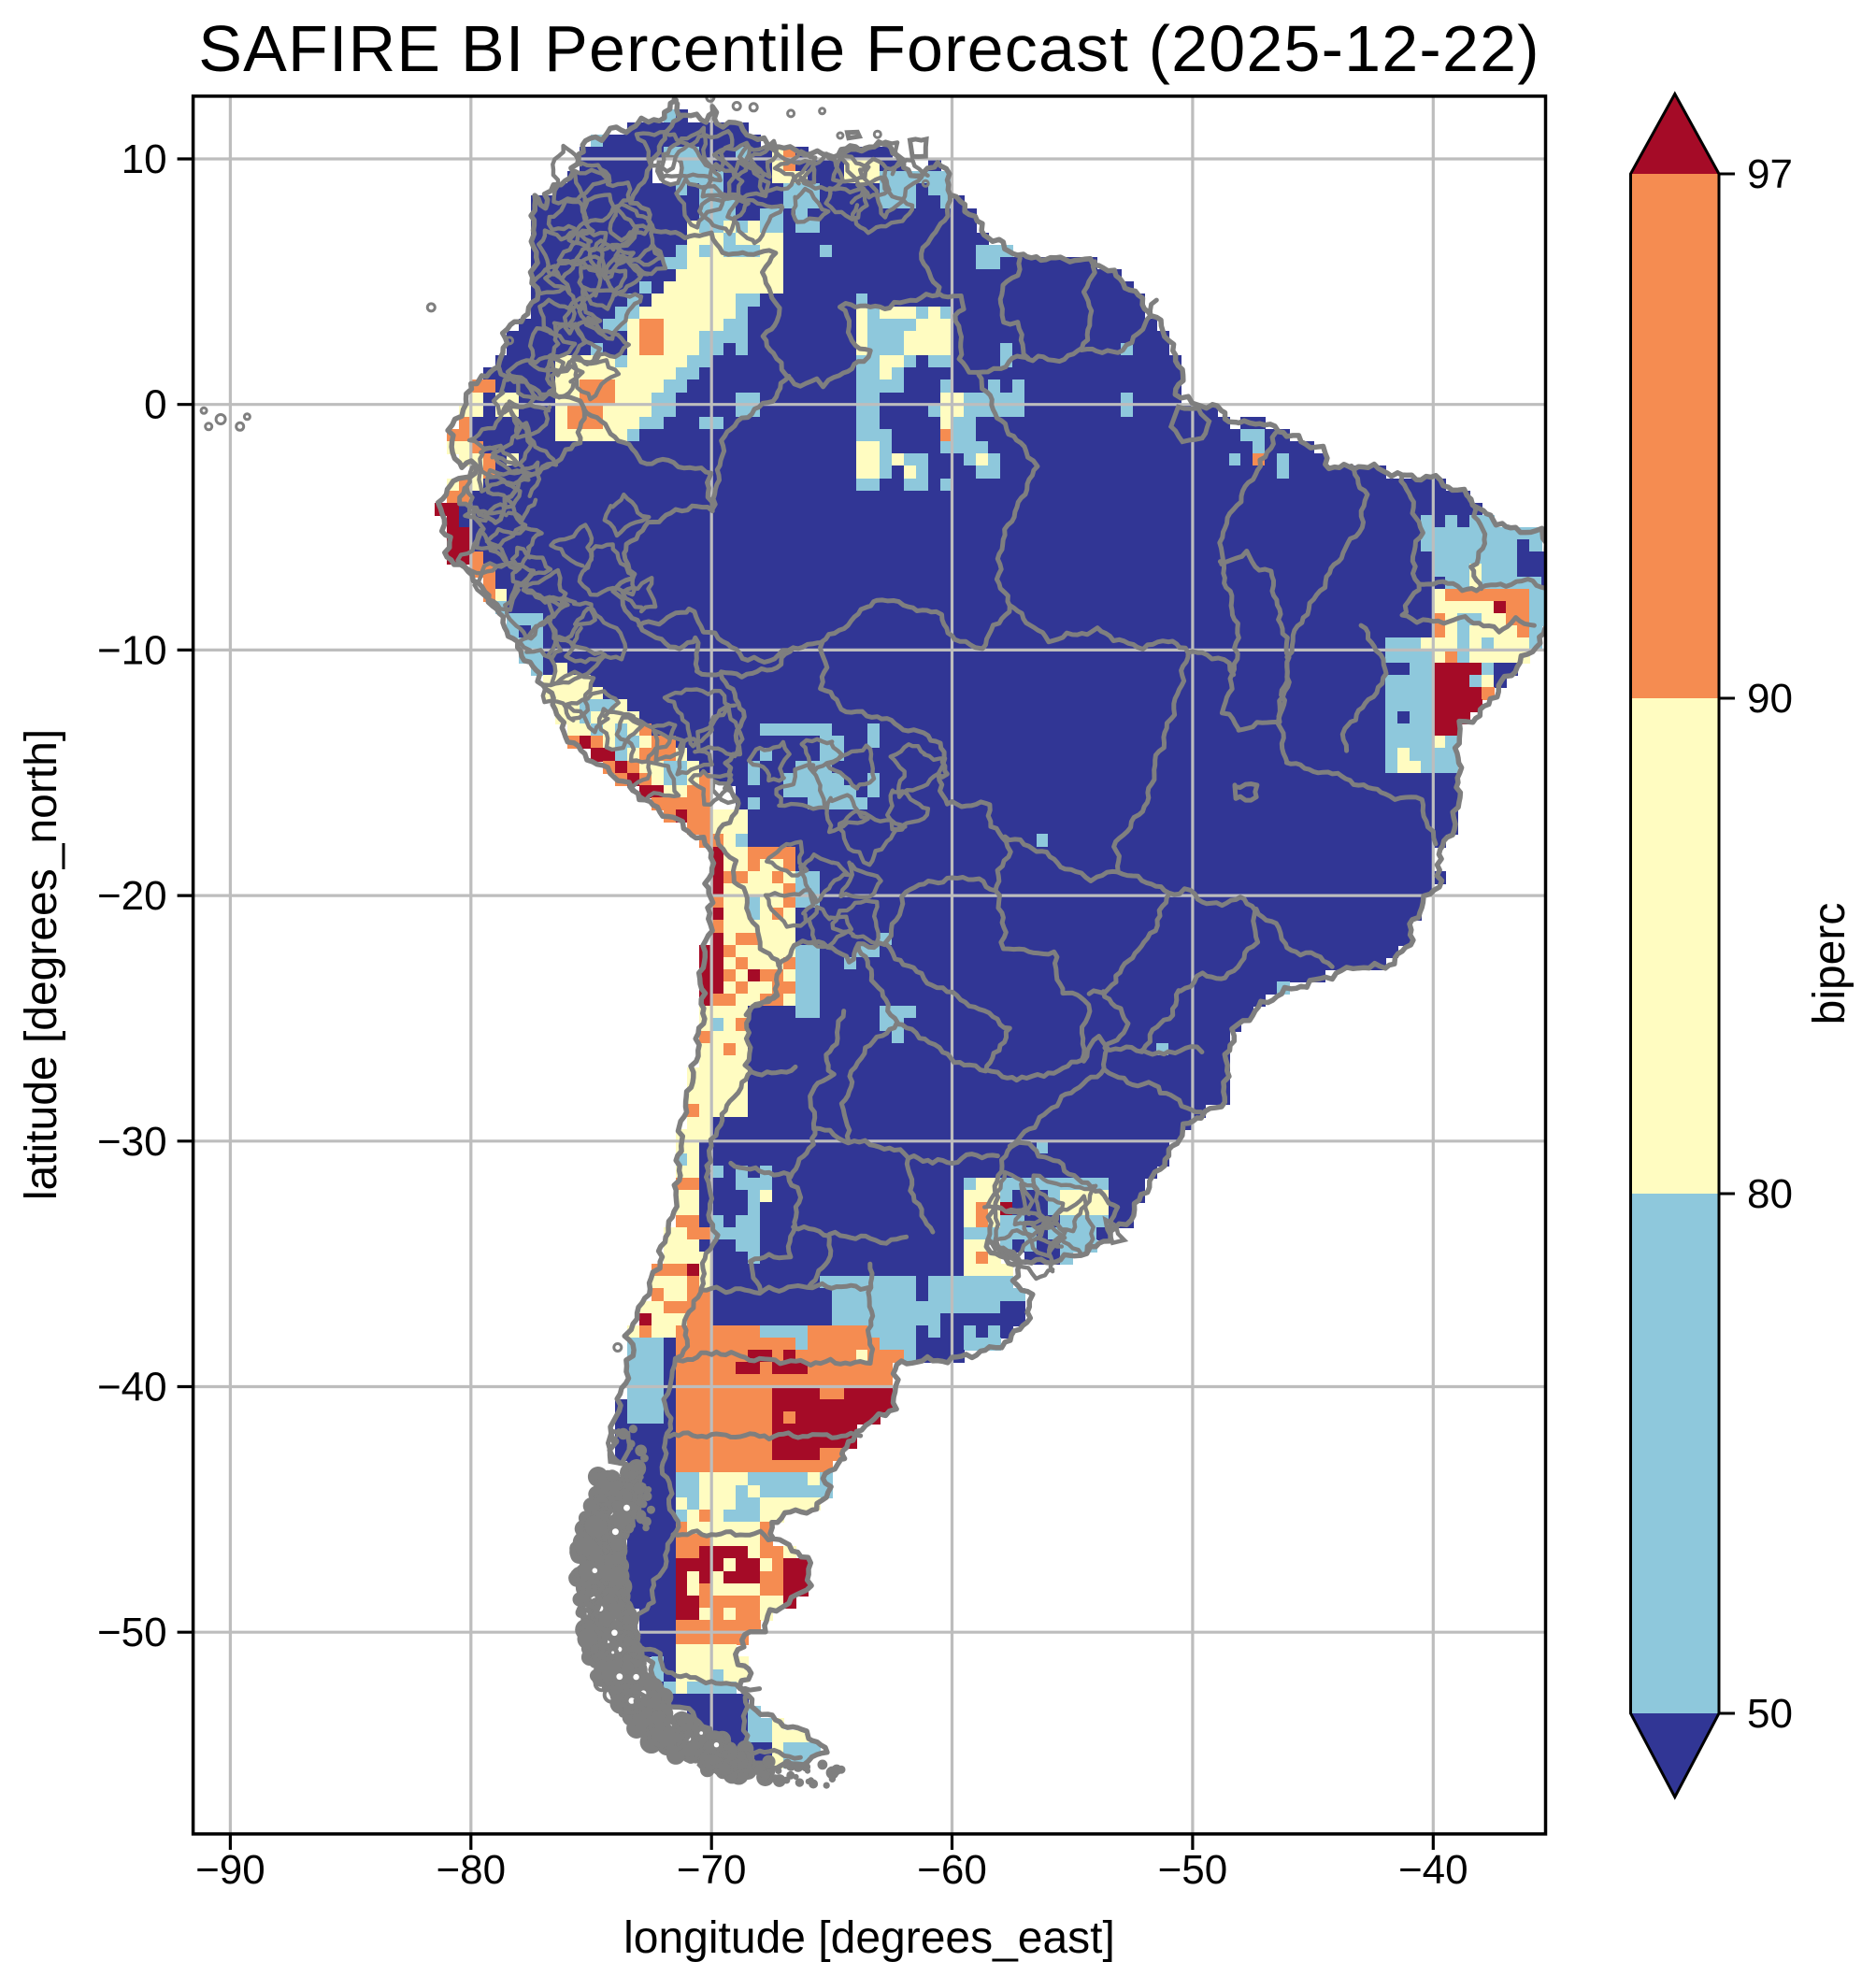 Image resolution: width=1876 pixels, height=1976 pixels. What do you see at coordinates (712, 1870) in the screenshot?
I see `svg-text: −70` at bounding box center [712, 1870].